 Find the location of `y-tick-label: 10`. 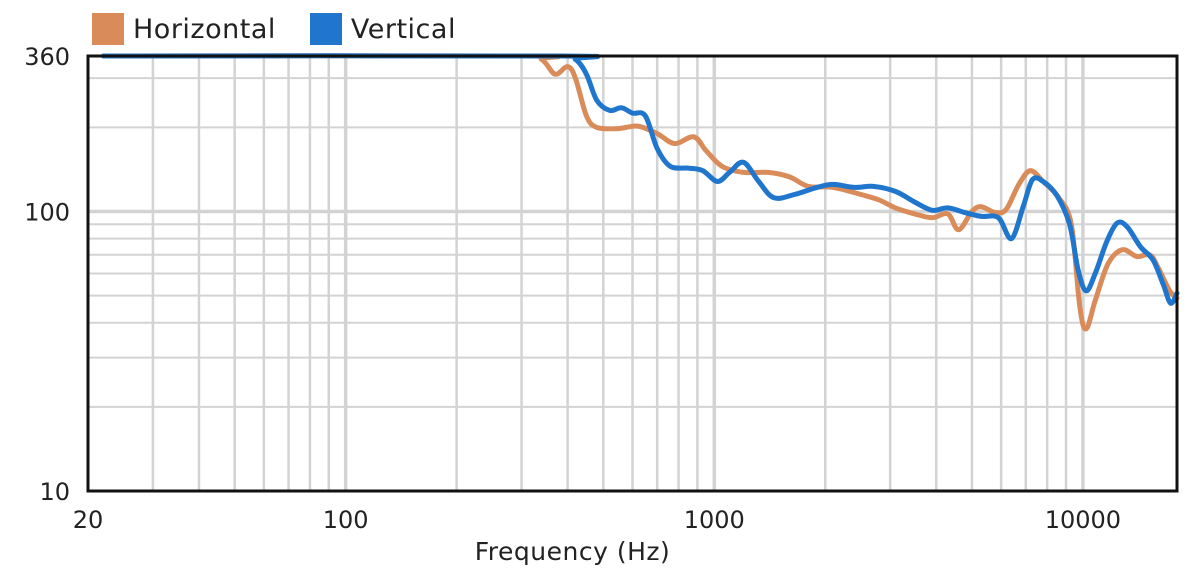

y-tick-label: 10 is located at coordinates (54, 492).